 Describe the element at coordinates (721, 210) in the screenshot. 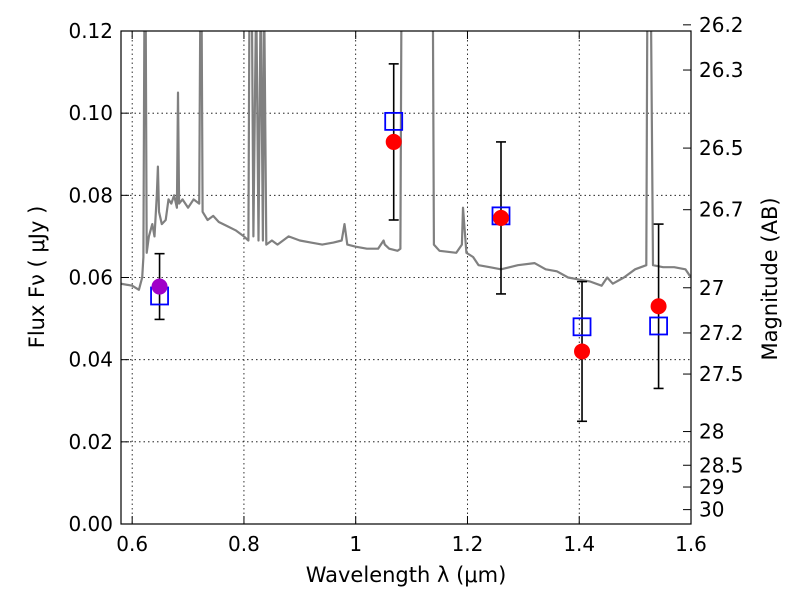

I see `right-tick-label: 26.7` at that location.